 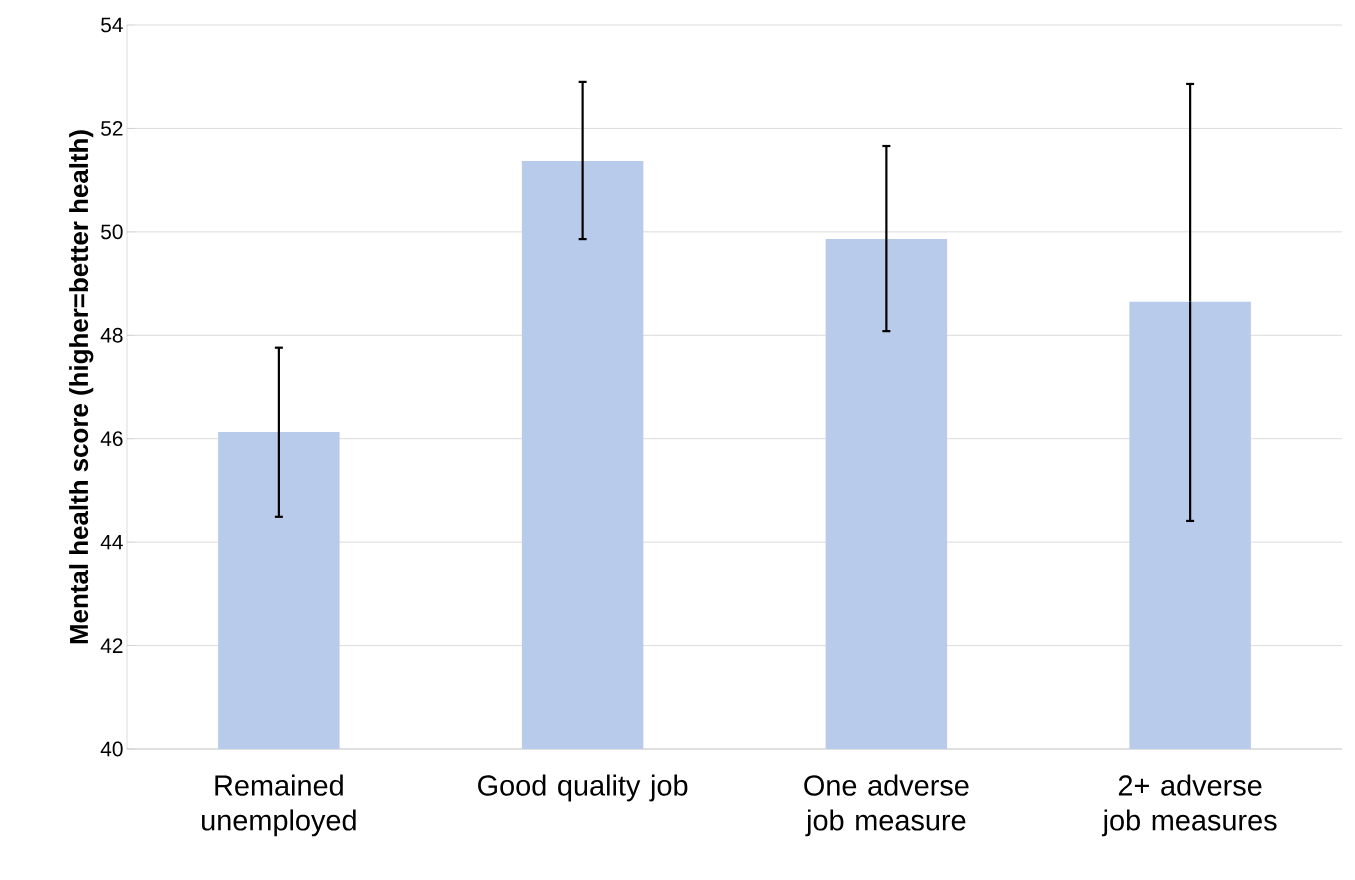 I want to click on x-tick-label: 2+ adverse job measures, so click(x=1189, y=805).